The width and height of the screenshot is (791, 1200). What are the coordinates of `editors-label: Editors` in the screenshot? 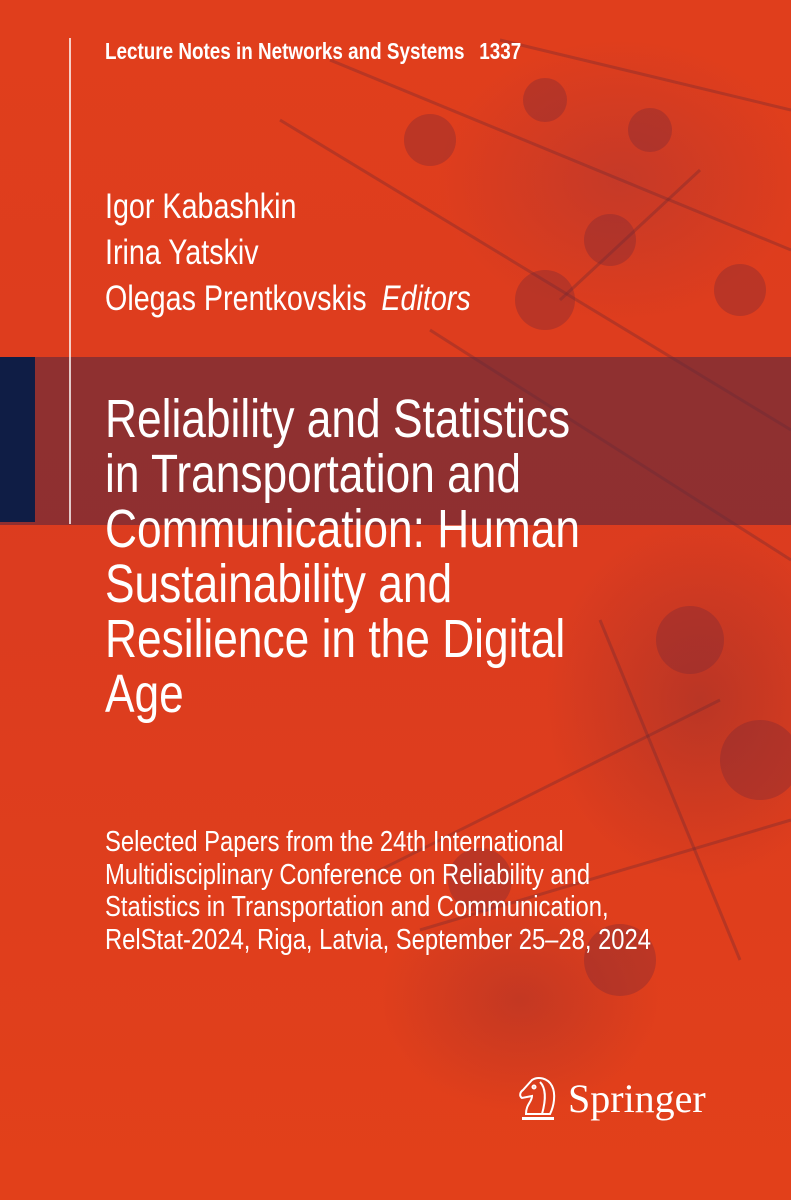 It's located at (426, 298).